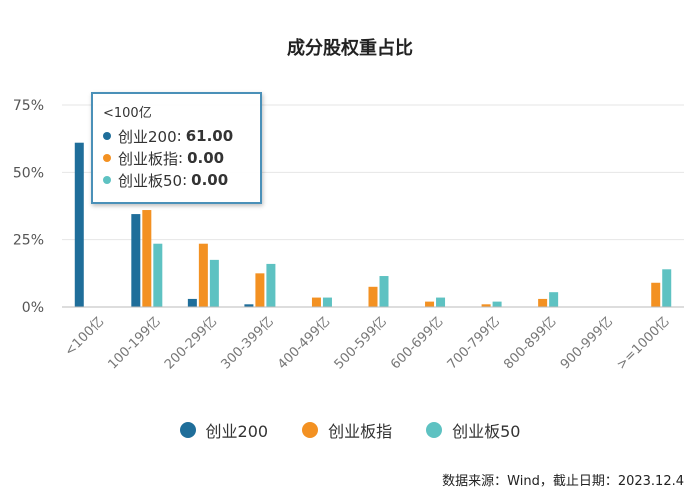  What do you see at coordinates (237, 431) in the screenshot?
I see `legend-label: 创业200` at bounding box center [237, 431].